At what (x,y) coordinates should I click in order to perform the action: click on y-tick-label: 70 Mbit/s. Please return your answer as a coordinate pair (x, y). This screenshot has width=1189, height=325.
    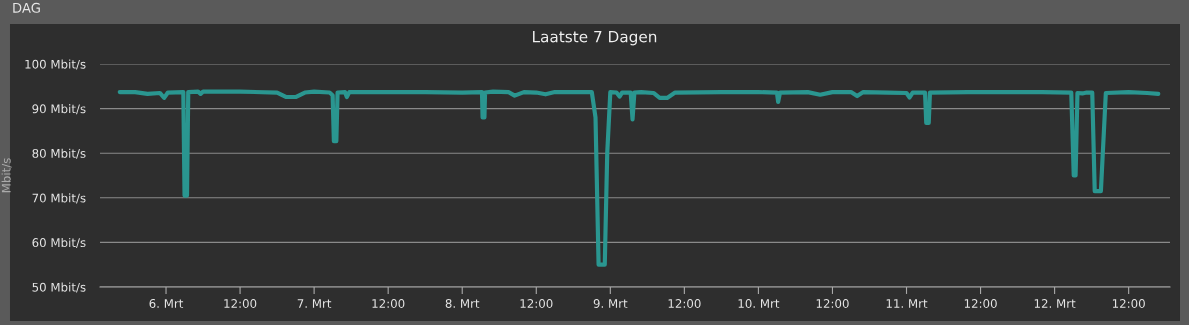
    Looking at the image, I should click on (59, 198).